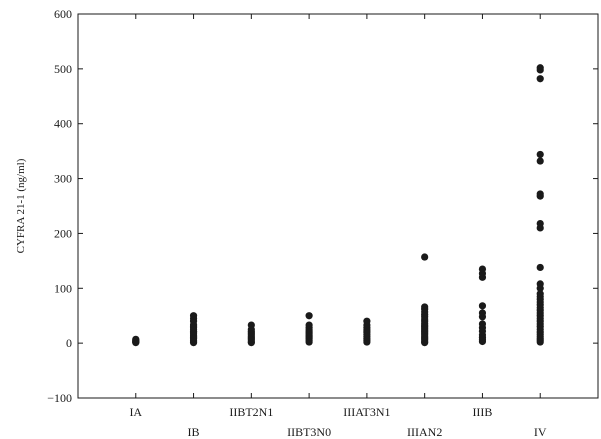  I want to click on x-tick-label: IIBT2N1, so click(251, 412).